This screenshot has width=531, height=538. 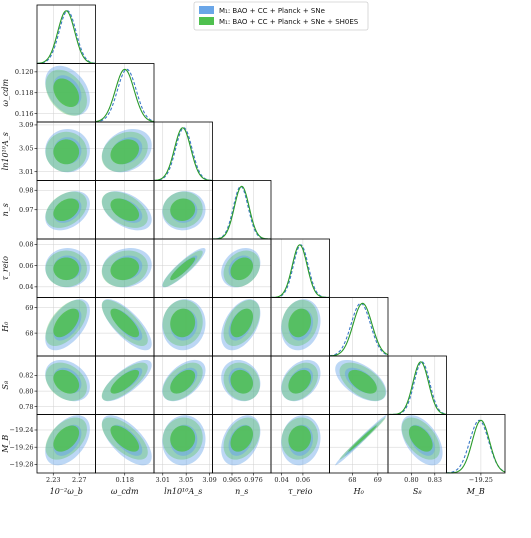 What do you see at coordinates (183, 491) in the screenshot?
I see `x-axis-label-ln10As: ln10¹⁰A_s` at bounding box center [183, 491].